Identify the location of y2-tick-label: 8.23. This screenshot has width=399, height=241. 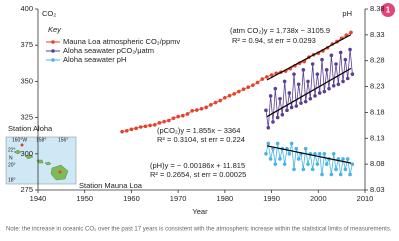
(377, 86).